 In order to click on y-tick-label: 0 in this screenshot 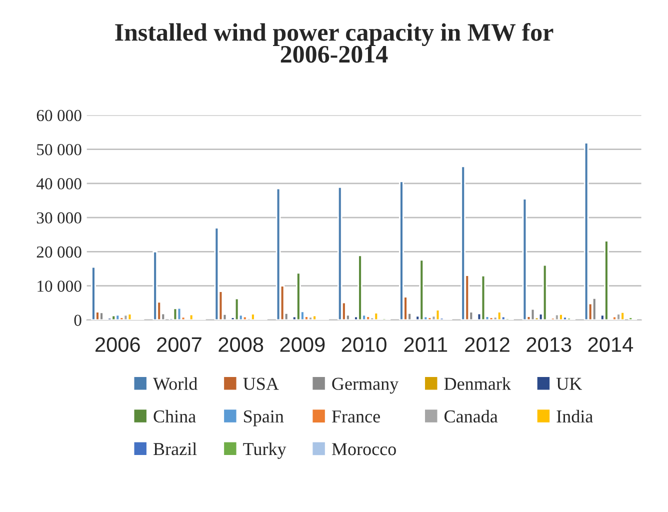, I will do `click(78, 320)`.